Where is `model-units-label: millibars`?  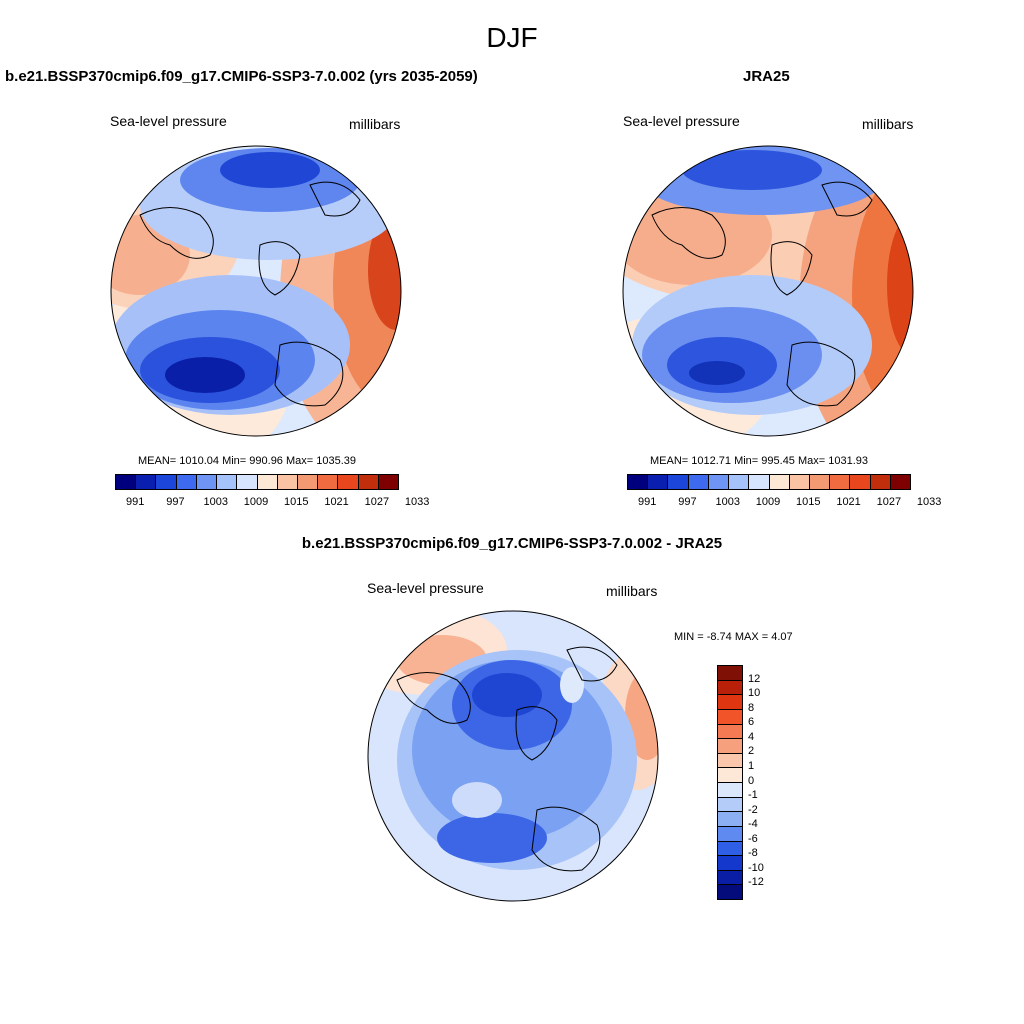
model-units-label: millibars is located at coordinates (375, 124).